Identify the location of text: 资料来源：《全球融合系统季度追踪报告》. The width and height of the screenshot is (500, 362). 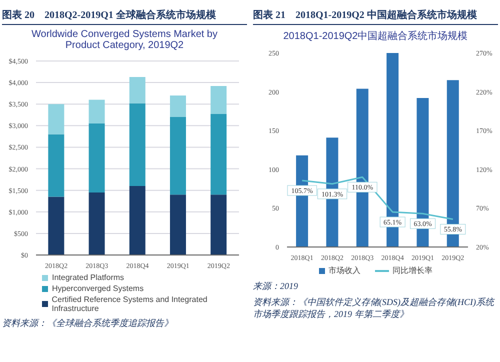
(88, 323).